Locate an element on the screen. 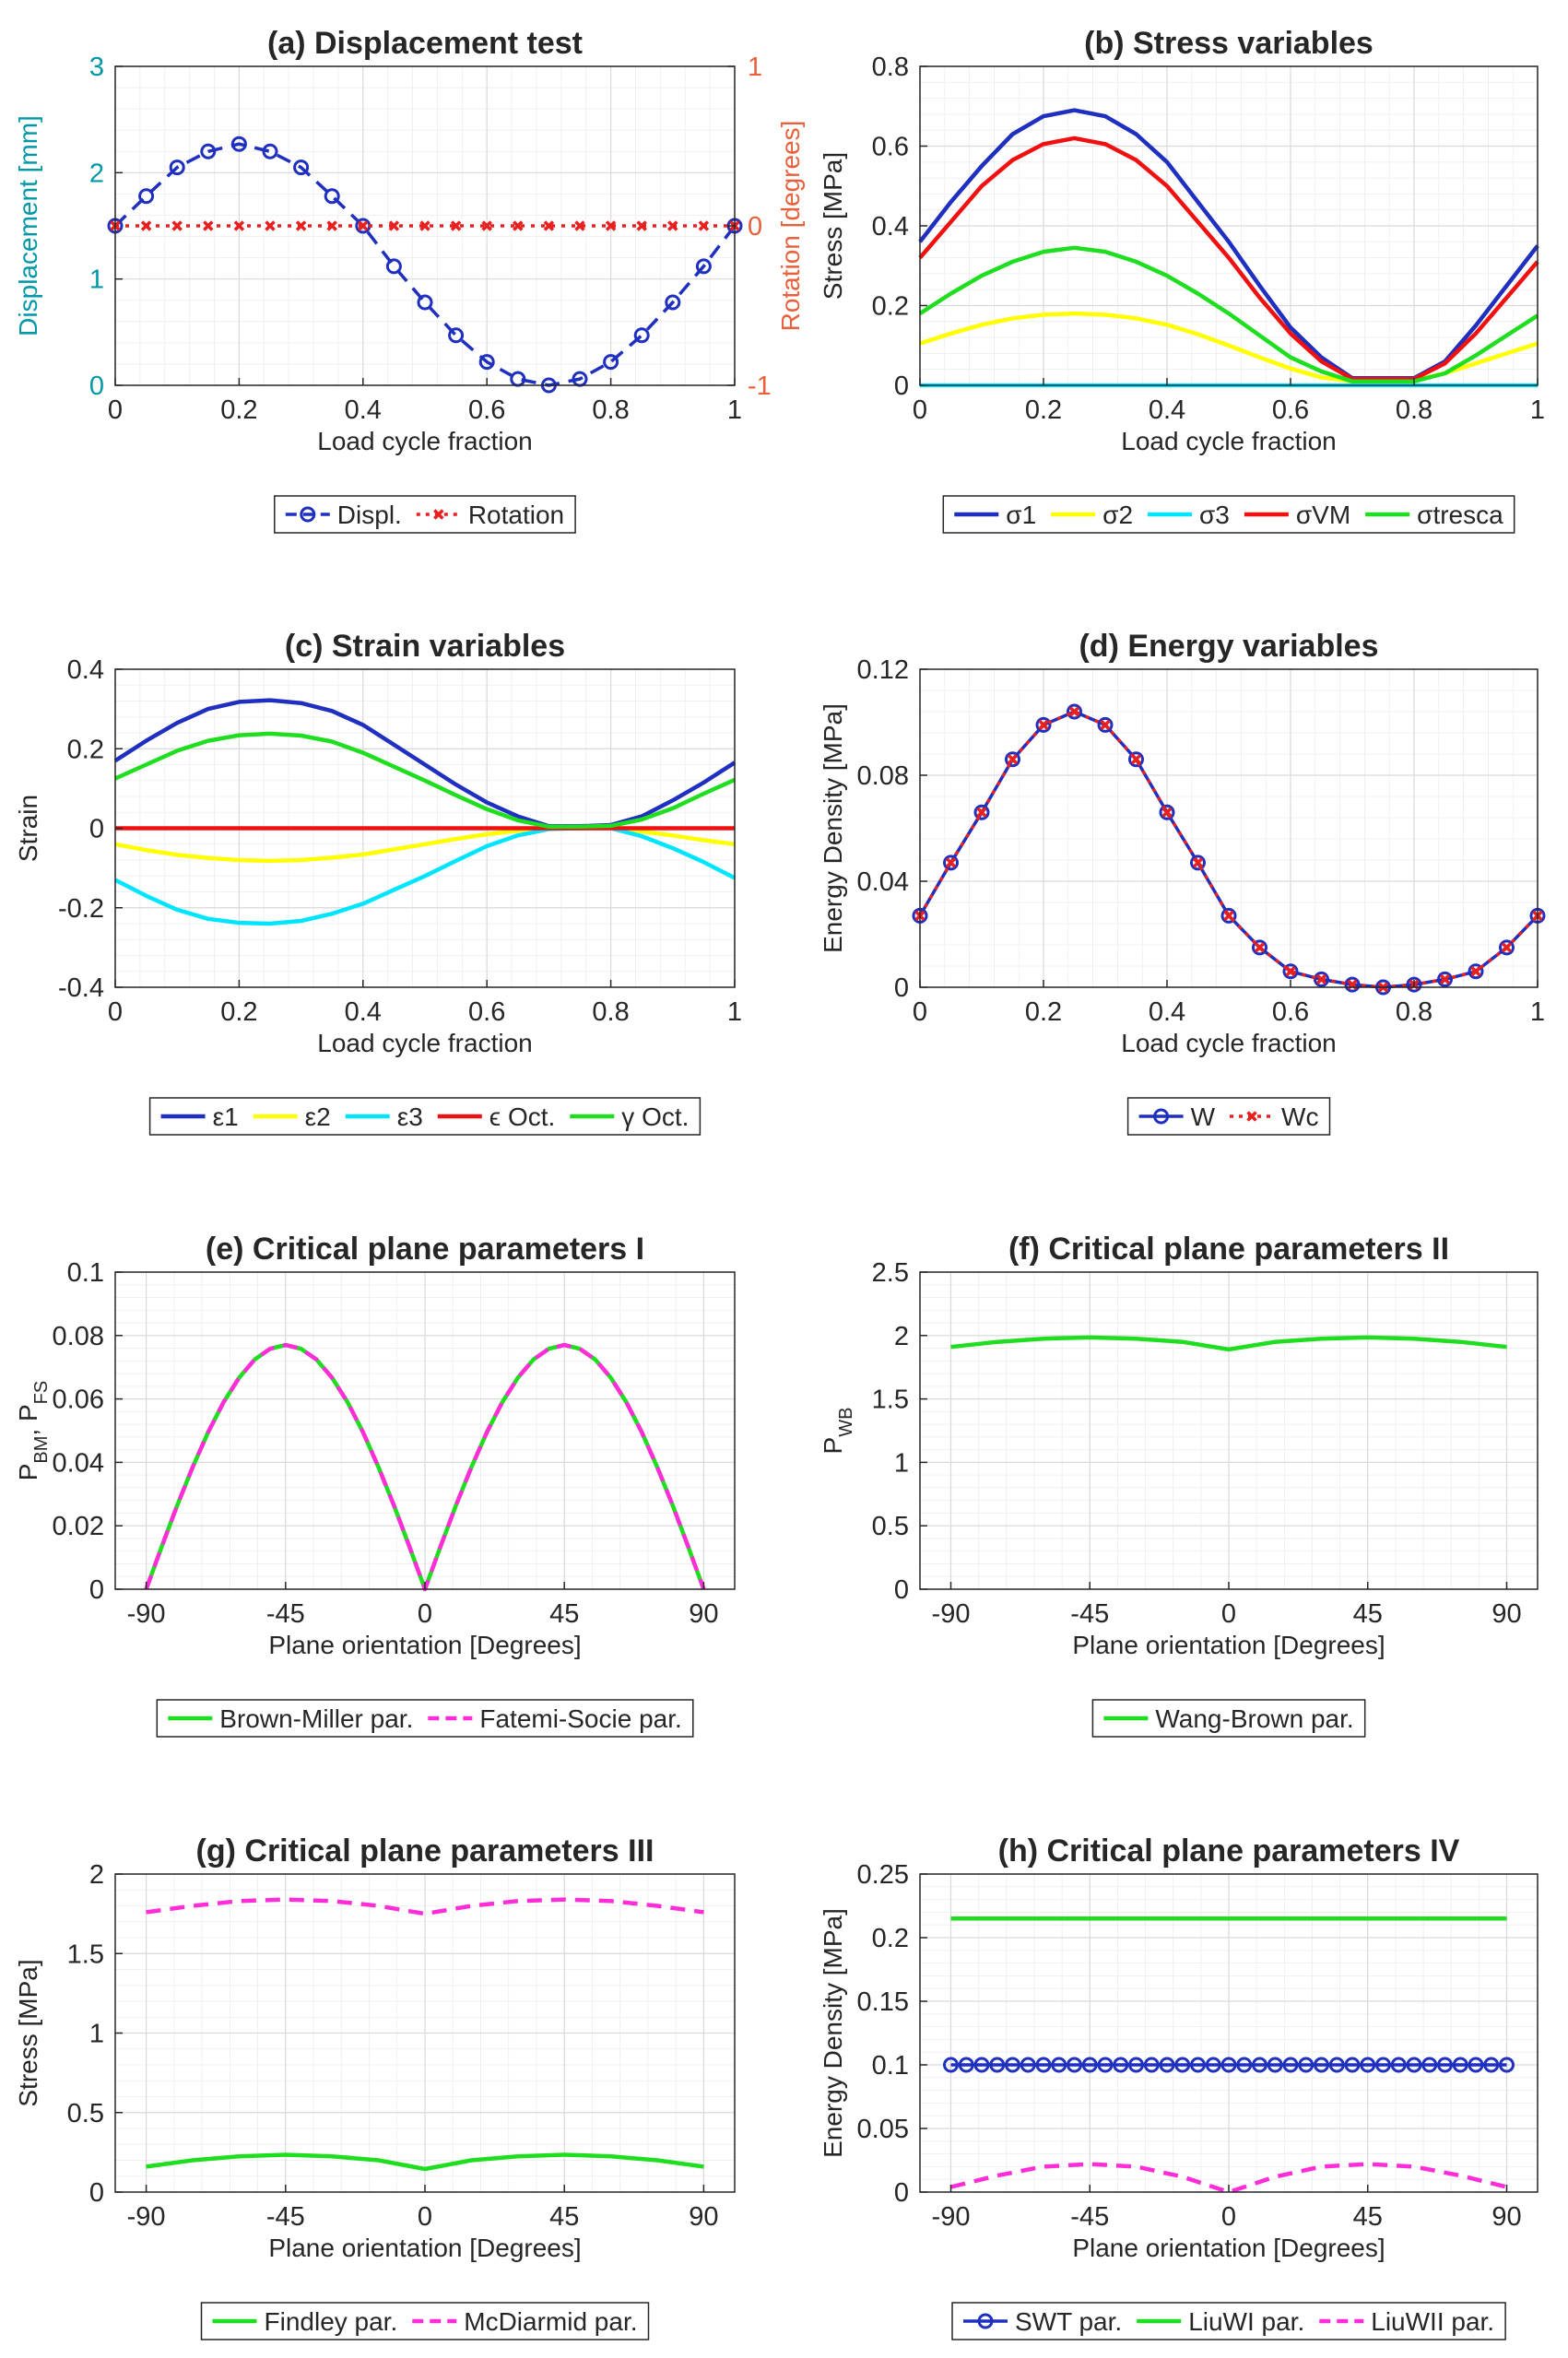  legend: SWT par. LiuWI par. LiuWII par. is located at coordinates (1228, 2321).